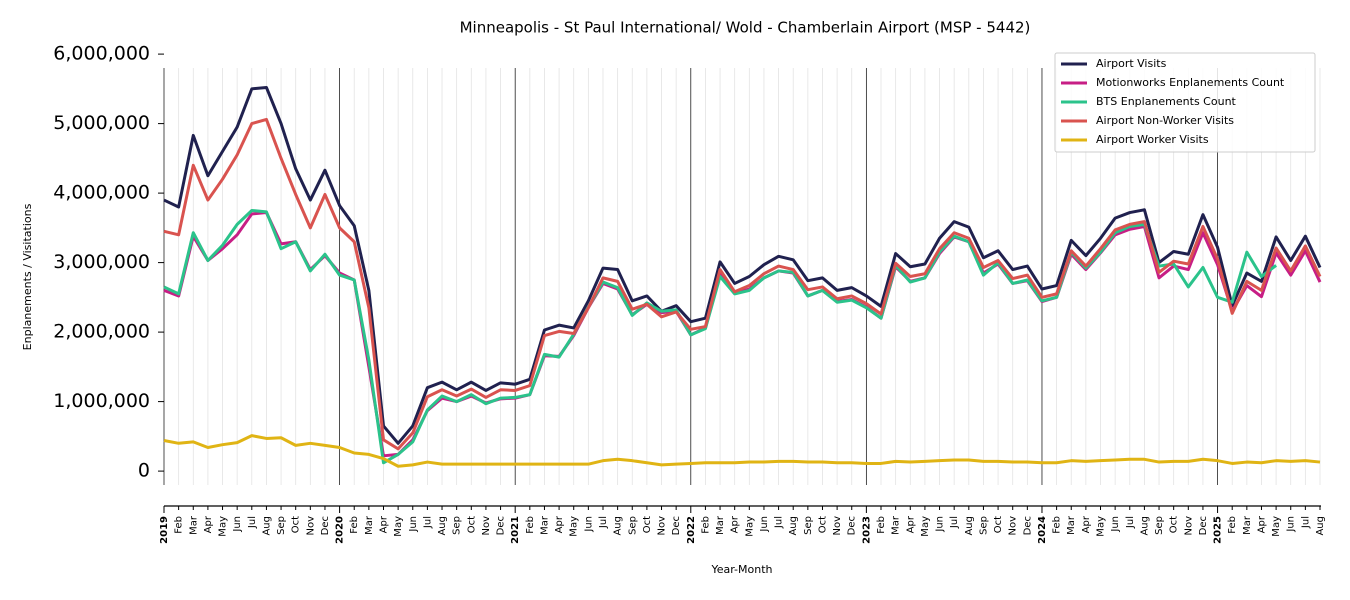  I want to click on x-axis-label: Year-Month, so click(741, 569).